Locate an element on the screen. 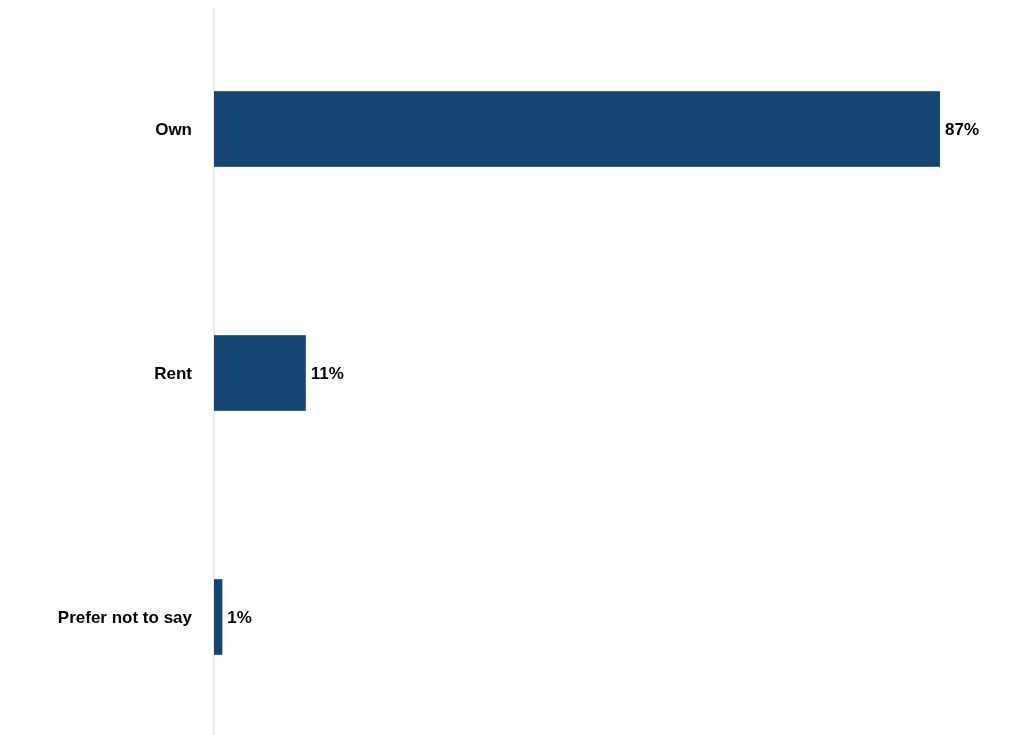  data-label: 11% is located at coordinates (327, 373).